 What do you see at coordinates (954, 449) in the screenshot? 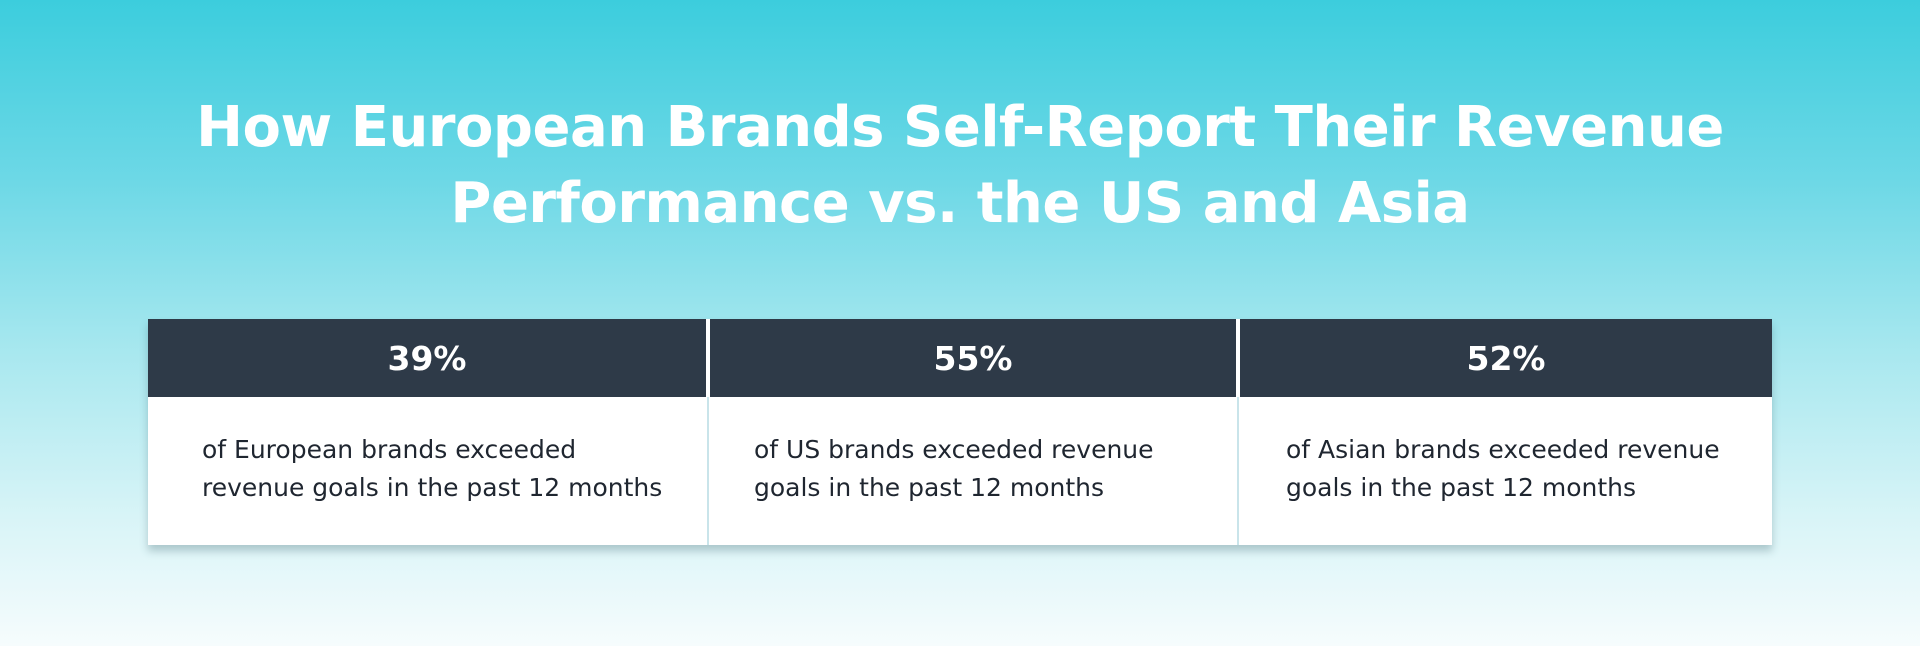
I see `stat-description-line: of US brands exceeded revenue` at bounding box center [954, 449].